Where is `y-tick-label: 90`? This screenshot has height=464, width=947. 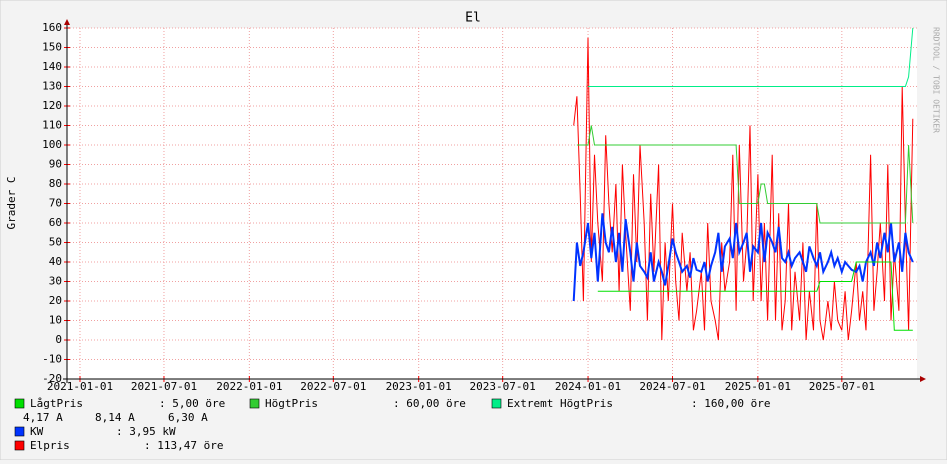
y-tick-label: 90 is located at coordinates (55, 164).